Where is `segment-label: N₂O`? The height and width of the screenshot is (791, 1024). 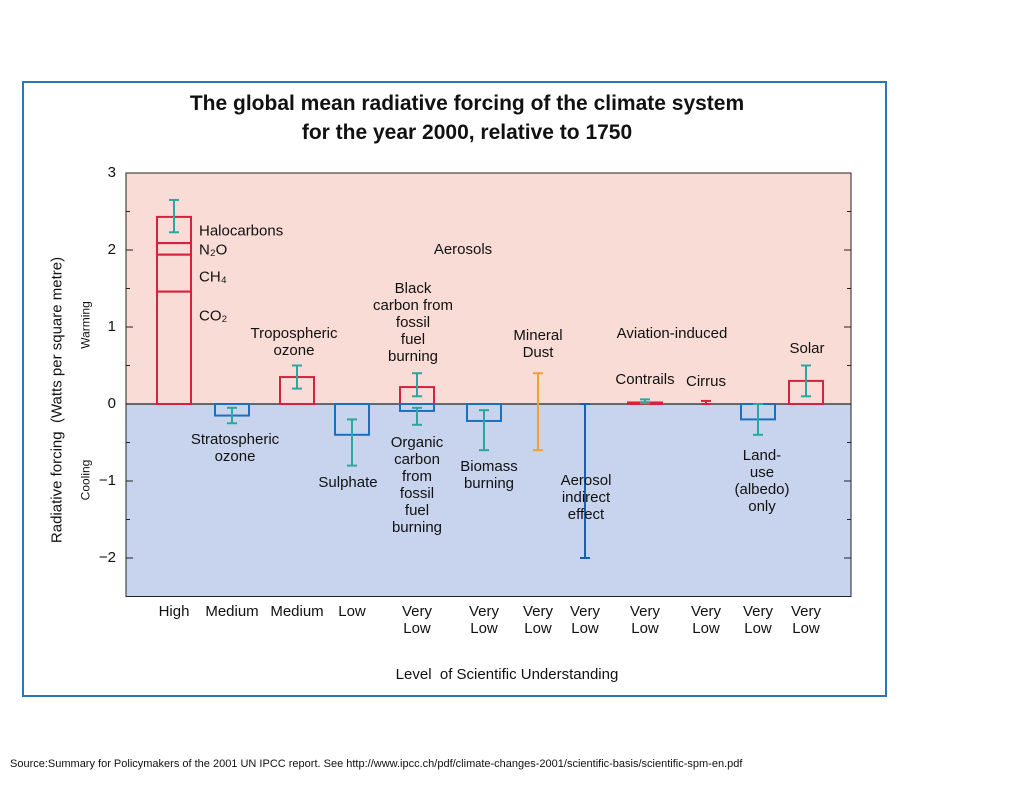 segment-label: N₂O is located at coordinates (213, 250).